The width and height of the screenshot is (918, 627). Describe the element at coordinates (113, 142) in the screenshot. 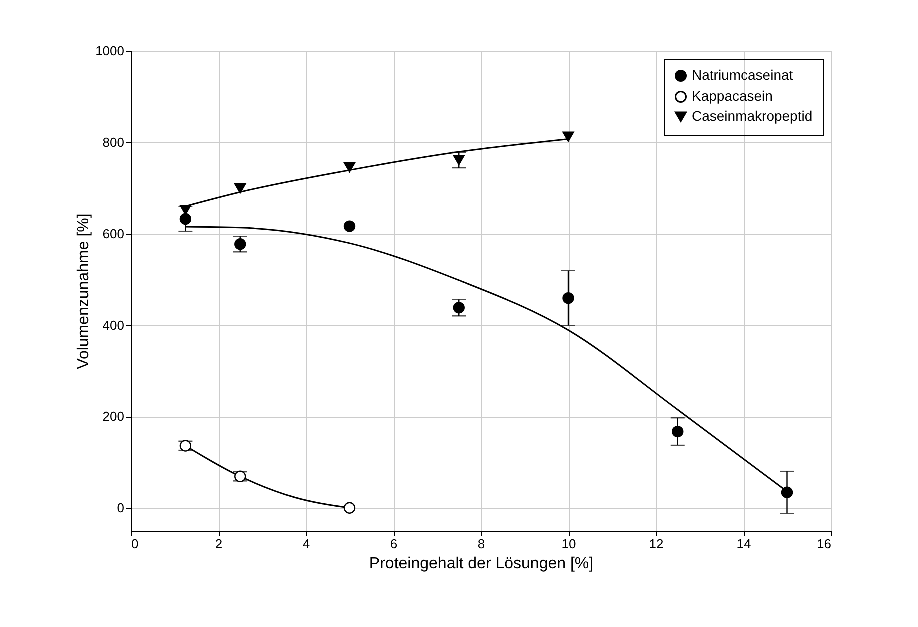

I see `y-tick-label: 800` at that location.